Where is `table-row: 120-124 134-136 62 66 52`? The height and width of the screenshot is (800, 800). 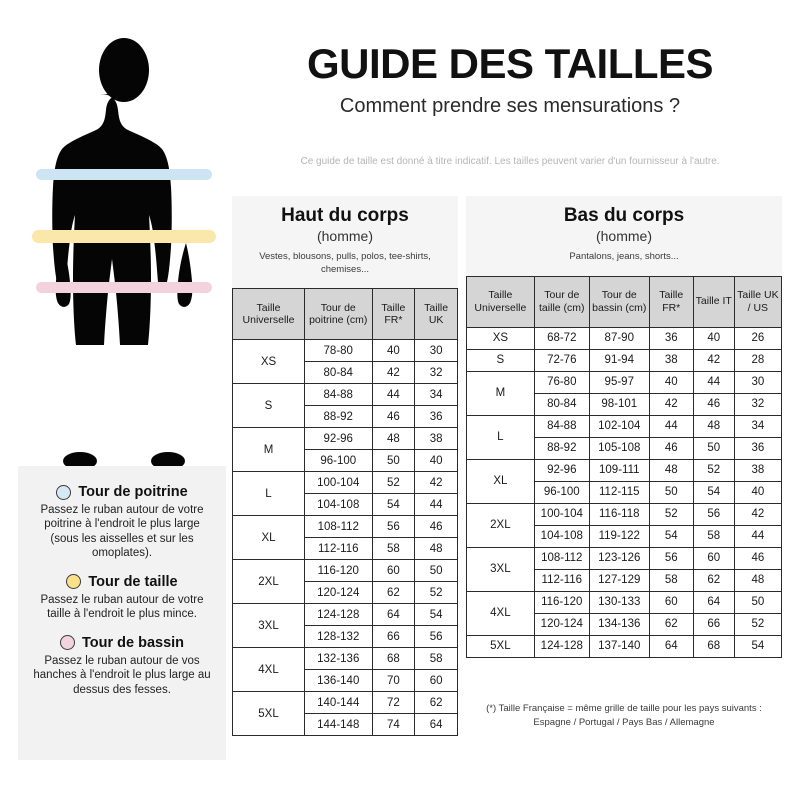 table-row: 120-124 134-136 62 66 52 is located at coordinates (625, 624).